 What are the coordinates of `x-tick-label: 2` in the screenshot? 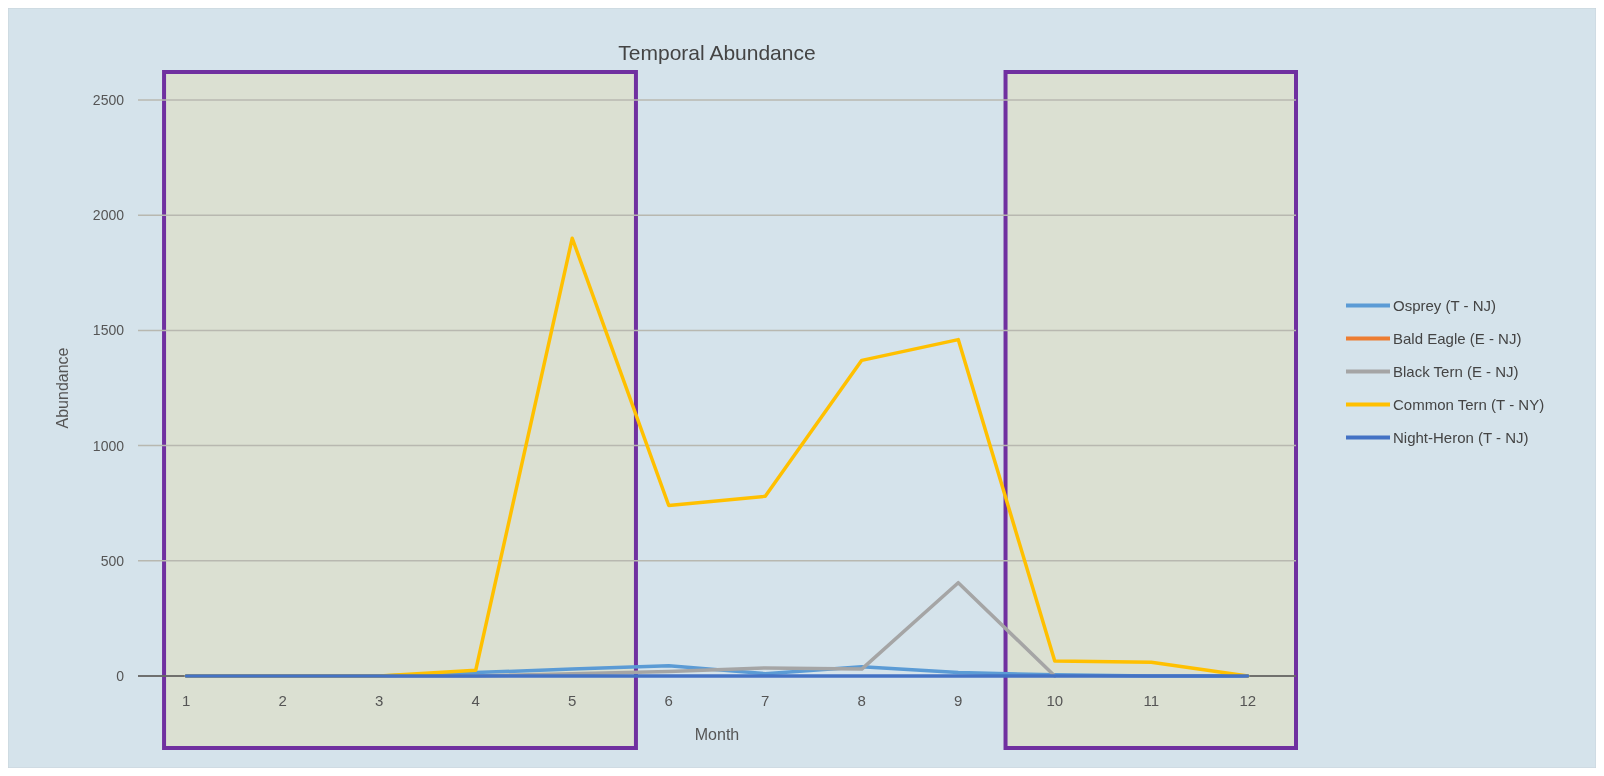 It's located at (282, 700).